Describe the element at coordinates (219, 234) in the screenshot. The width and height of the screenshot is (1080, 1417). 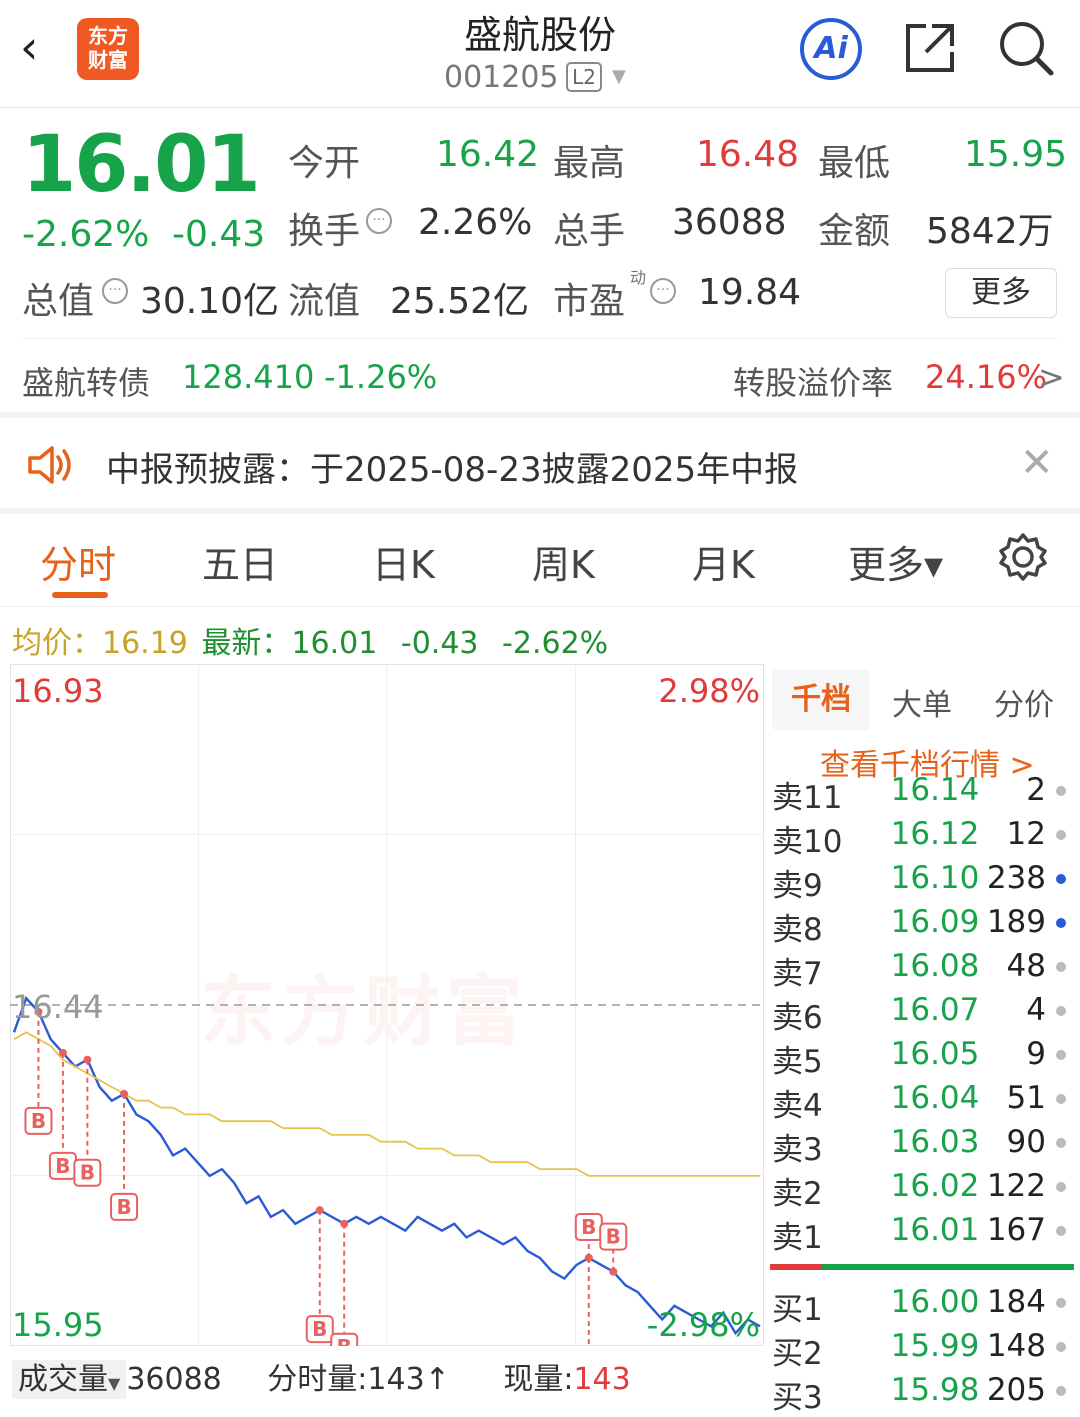
I see `change-amount: -0.43` at that location.